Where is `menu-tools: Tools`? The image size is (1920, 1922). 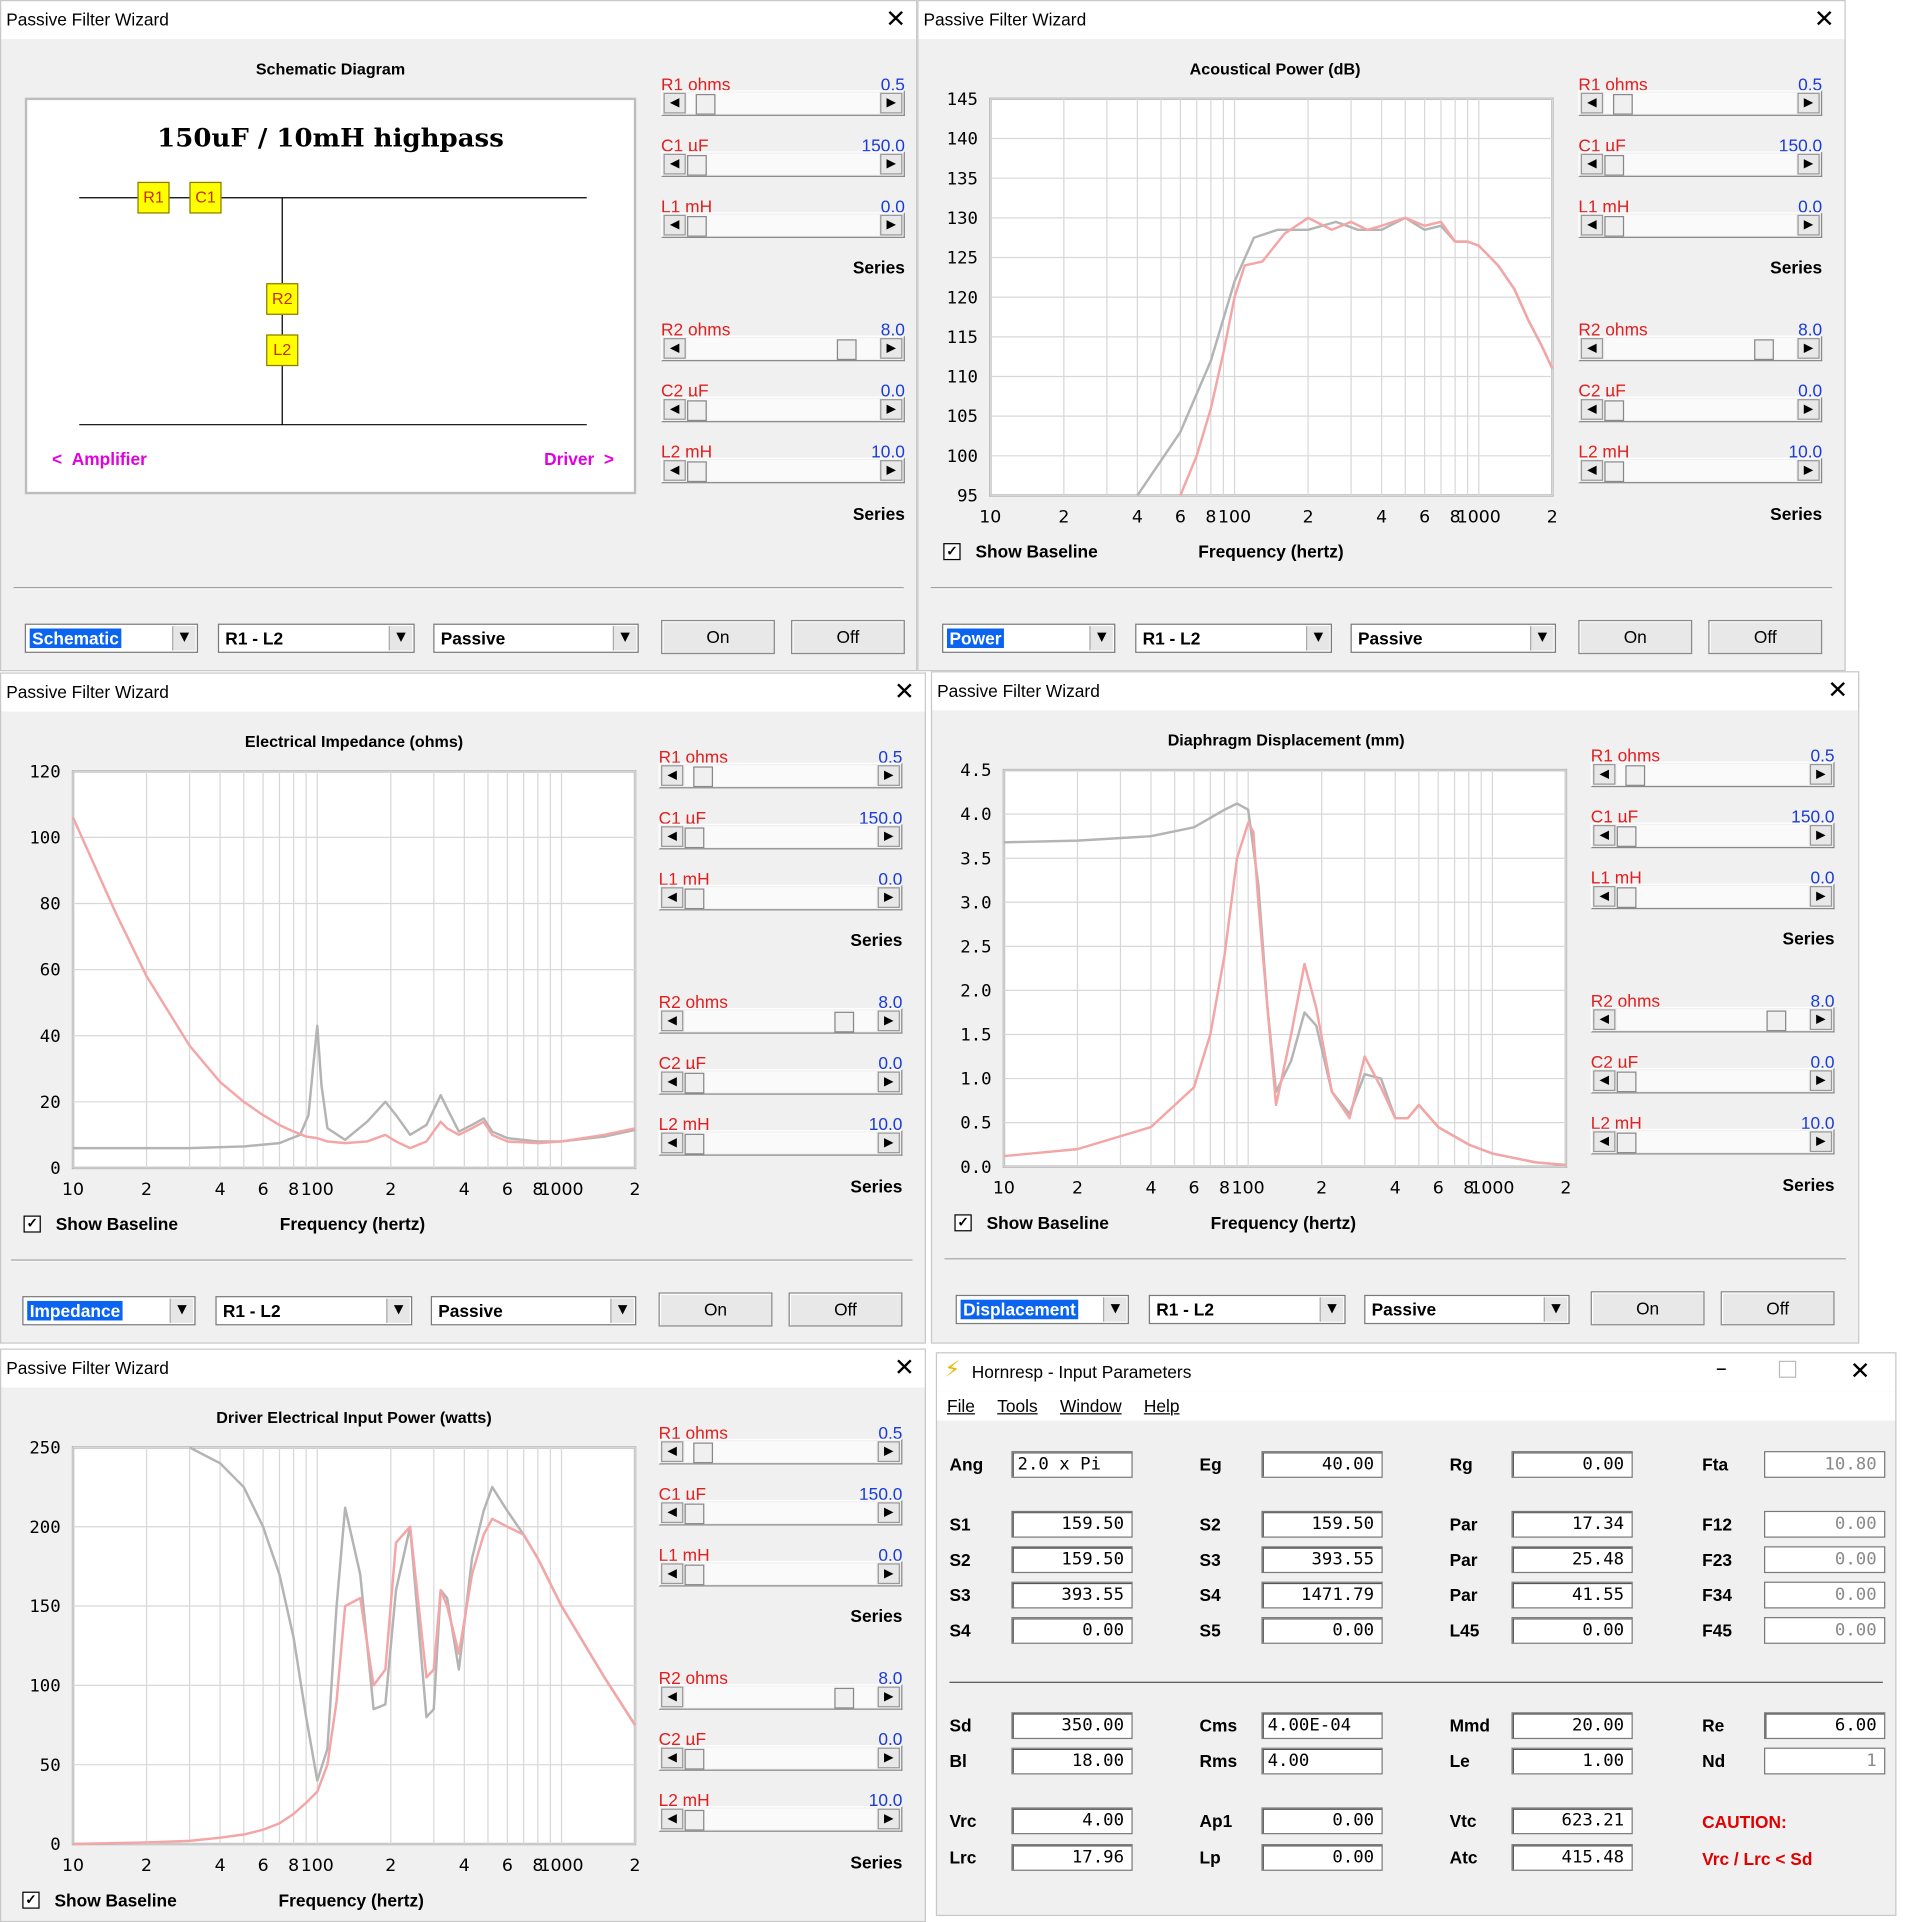
menu-tools: Tools is located at coordinates (1017, 1406).